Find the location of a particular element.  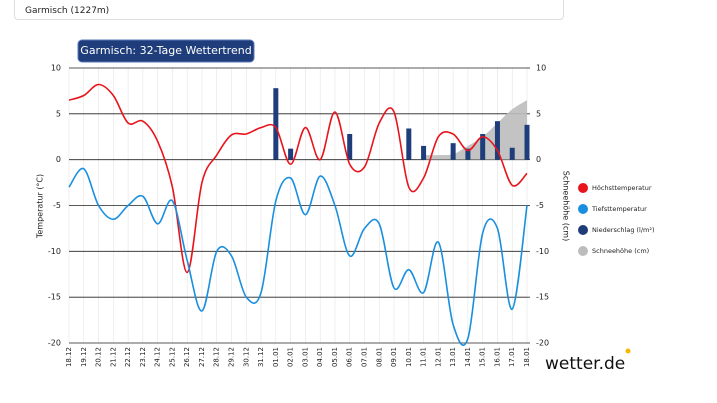

x-tick-label: 18.01 is located at coordinates (527, 357).